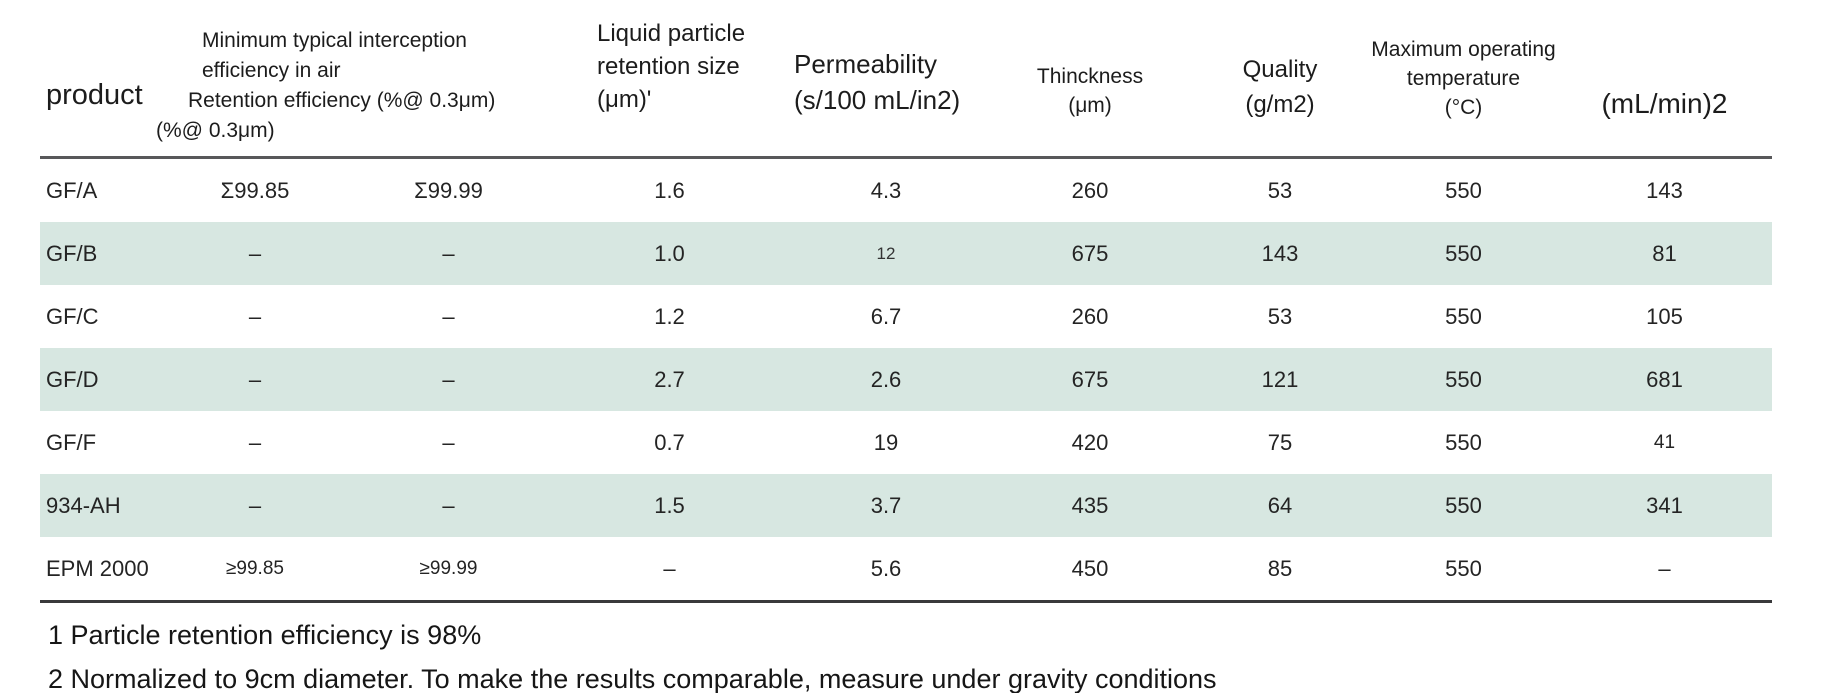  What do you see at coordinates (1090, 190) in the screenshot?
I see `cell-thickness: 260` at bounding box center [1090, 190].